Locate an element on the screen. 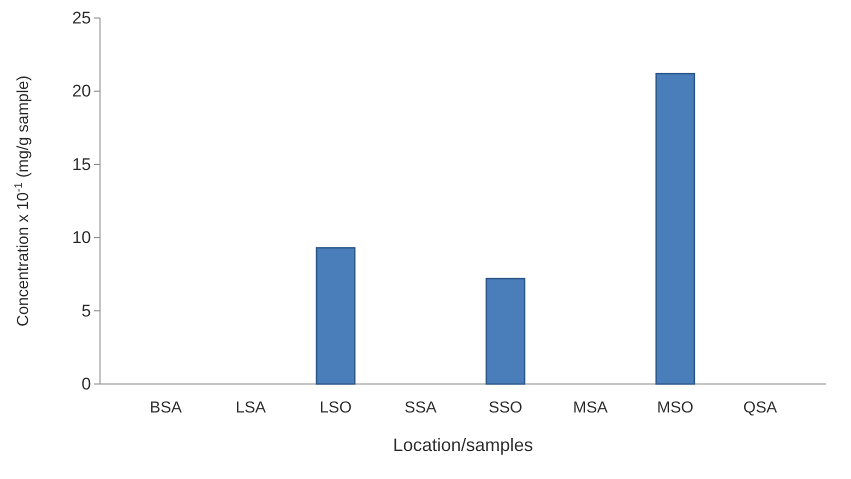 This screenshot has height=479, width=851. x-tick-label: LSA is located at coordinates (251, 408).